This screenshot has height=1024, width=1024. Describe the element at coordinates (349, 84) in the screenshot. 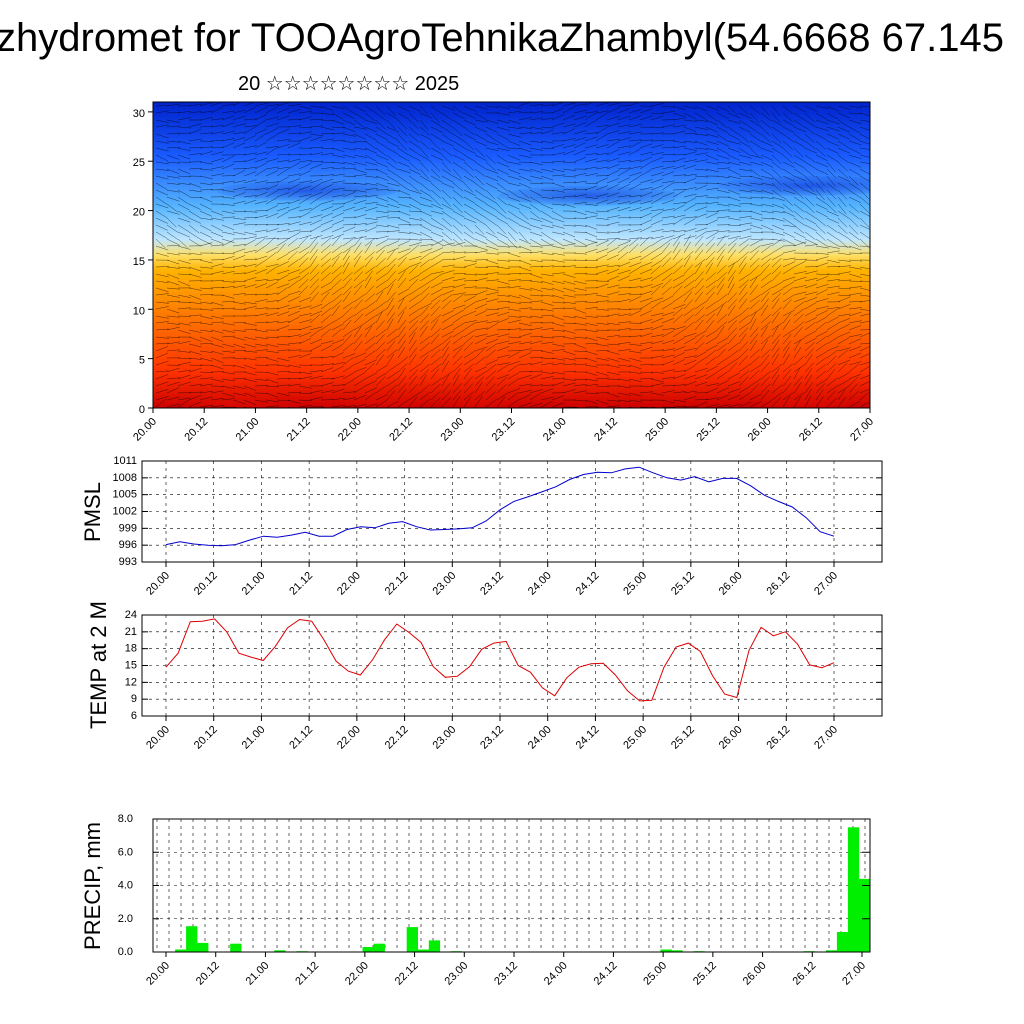

I see `chart-subtitle: 20 ☆☆☆☆☆☆☆☆ 2025` at that location.